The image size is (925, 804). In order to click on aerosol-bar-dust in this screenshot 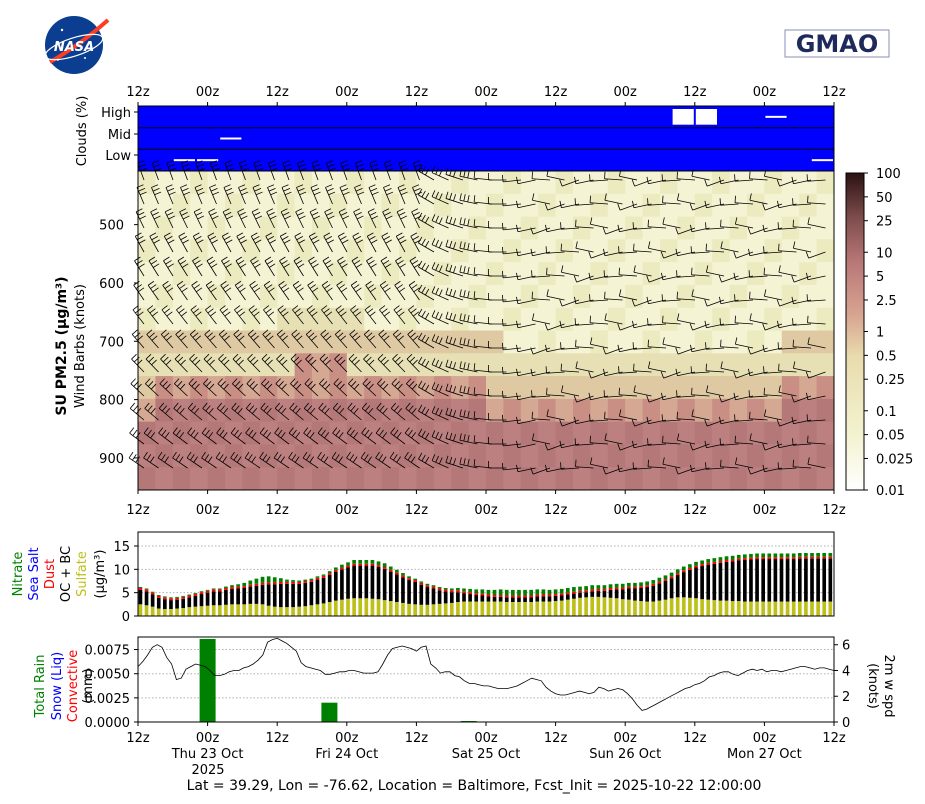, I will do `click(390, 570)`.